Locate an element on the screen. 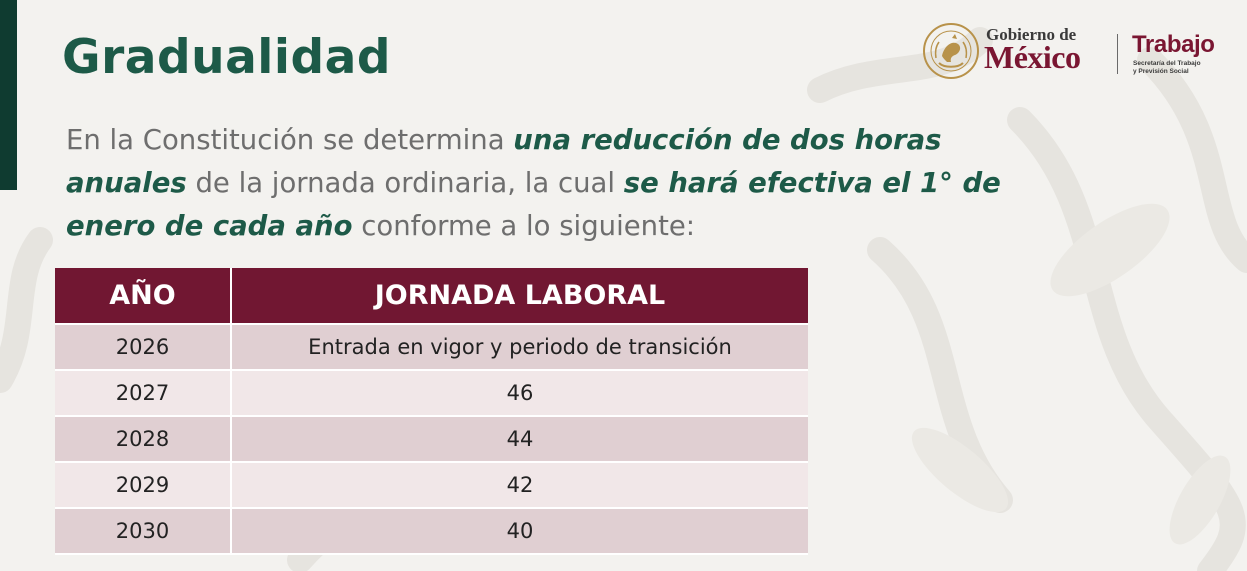  hours-cell: Entrada en vigor y periodo de transición is located at coordinates (519, 347).